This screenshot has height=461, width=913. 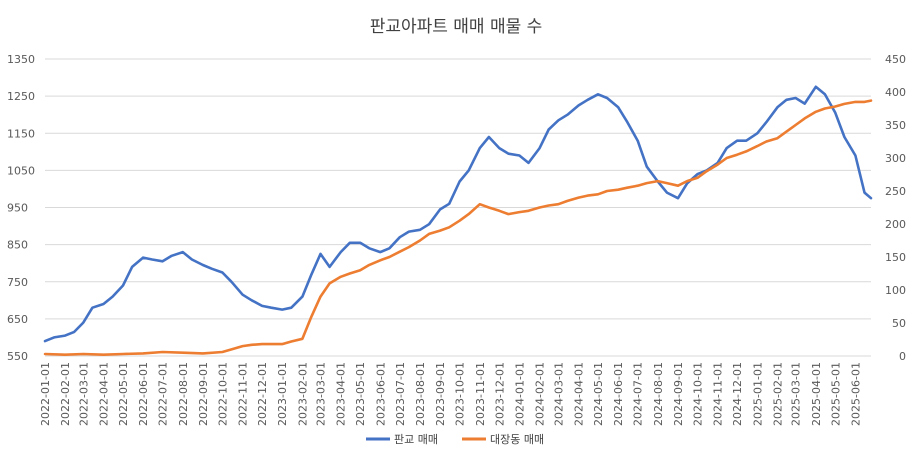 I want to click on x-tick-label: 2022-03-01, so click(x=83, y=394).